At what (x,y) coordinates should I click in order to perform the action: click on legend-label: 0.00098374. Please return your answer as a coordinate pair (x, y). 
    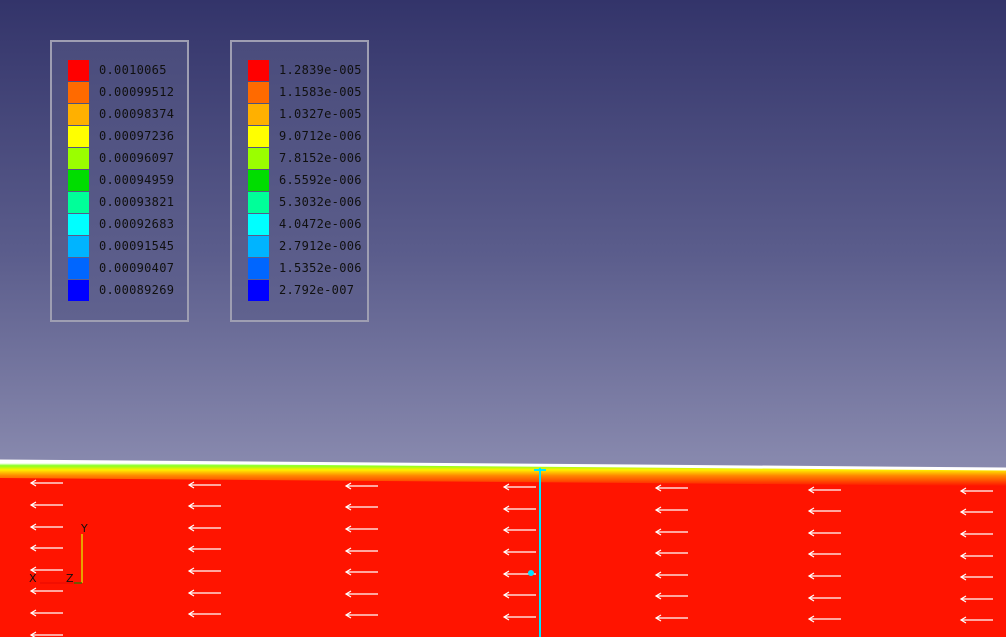
    Looking at the image, I should click on (137, 114).